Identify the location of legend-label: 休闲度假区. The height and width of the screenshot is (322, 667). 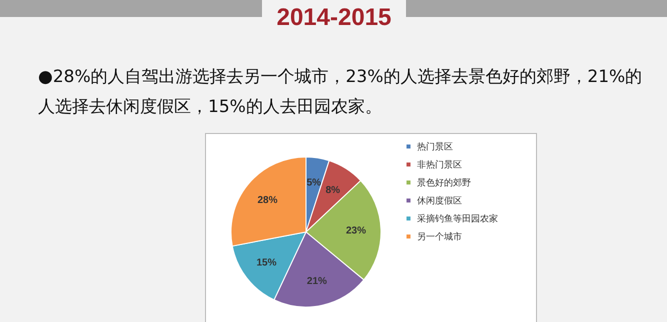
(439, 201).